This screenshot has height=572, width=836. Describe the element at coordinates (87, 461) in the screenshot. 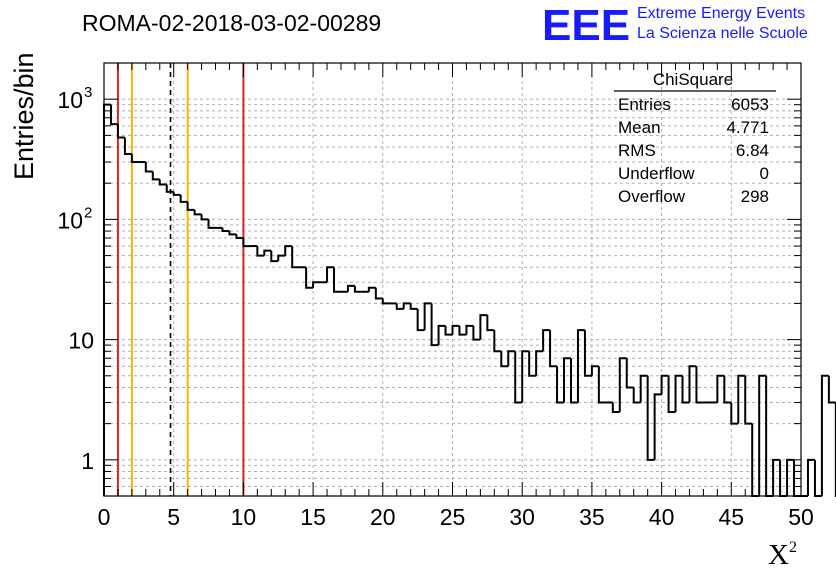

I see `y-tick-label: 1` at that location.